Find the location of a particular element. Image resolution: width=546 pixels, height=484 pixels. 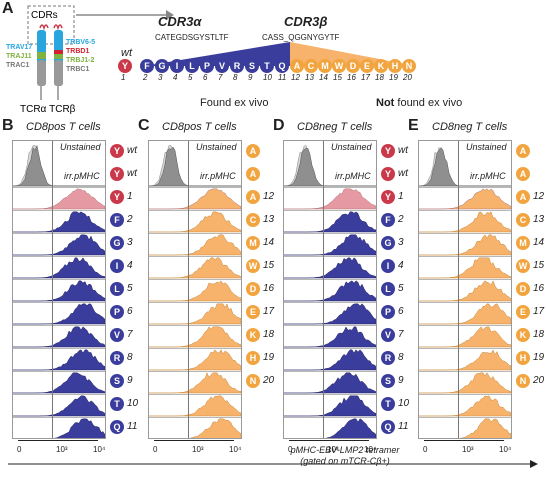

residue-badge-notfound: N is located at coordinates (409, 66).